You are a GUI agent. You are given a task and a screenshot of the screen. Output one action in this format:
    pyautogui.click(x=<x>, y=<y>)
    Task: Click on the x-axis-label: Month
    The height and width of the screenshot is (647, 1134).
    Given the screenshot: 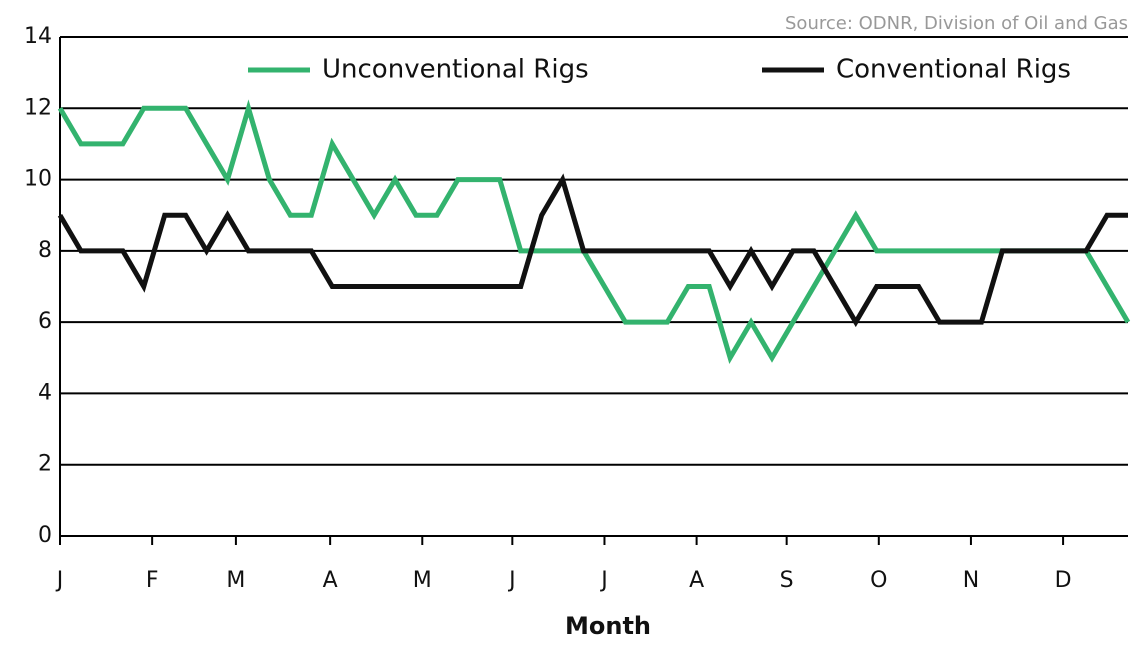 What is the action you would take?
    pyautogui.click(x=608, y=626)
    